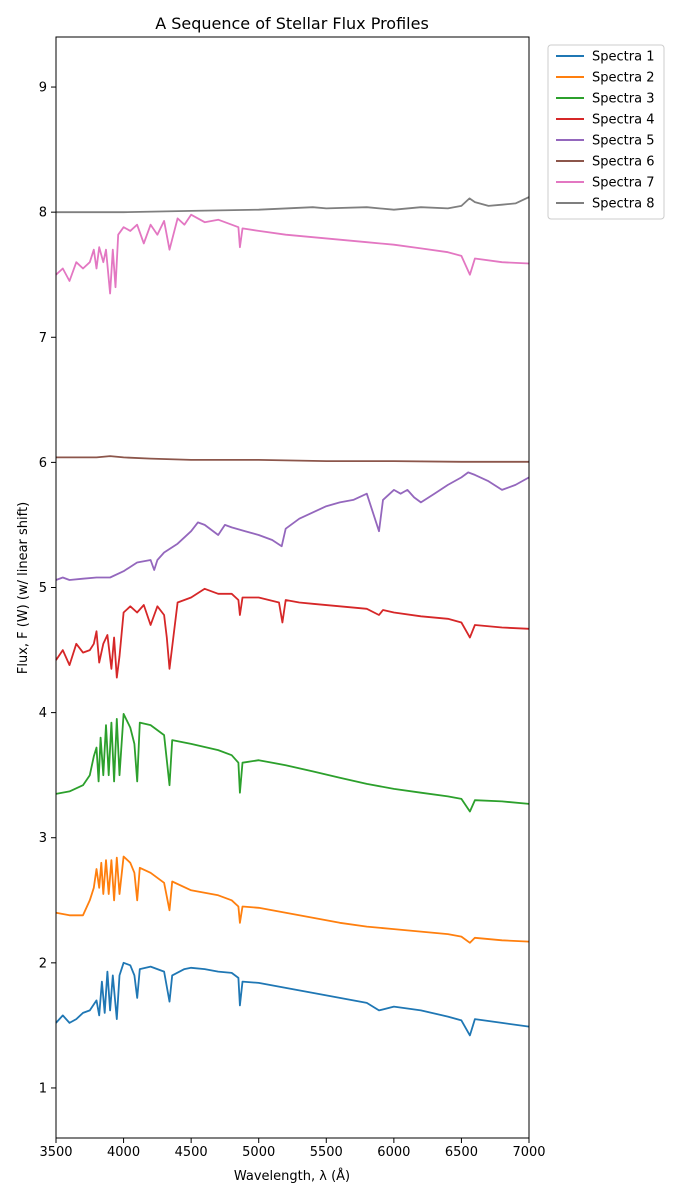 The width and height of the screenshot is (700, 1200). I want to click on legend-label: Spectra 3, so click(623, 99).